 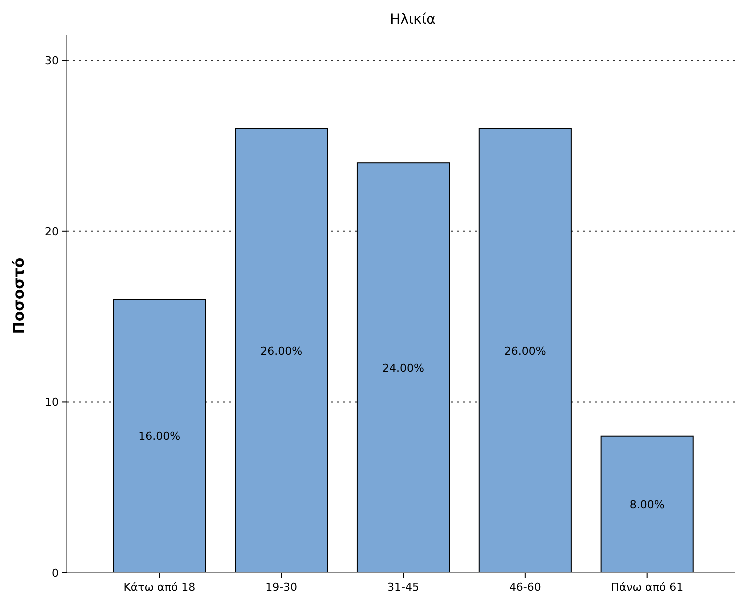 I want to click on y-tick-label: 20, so click(x=52, y=231).